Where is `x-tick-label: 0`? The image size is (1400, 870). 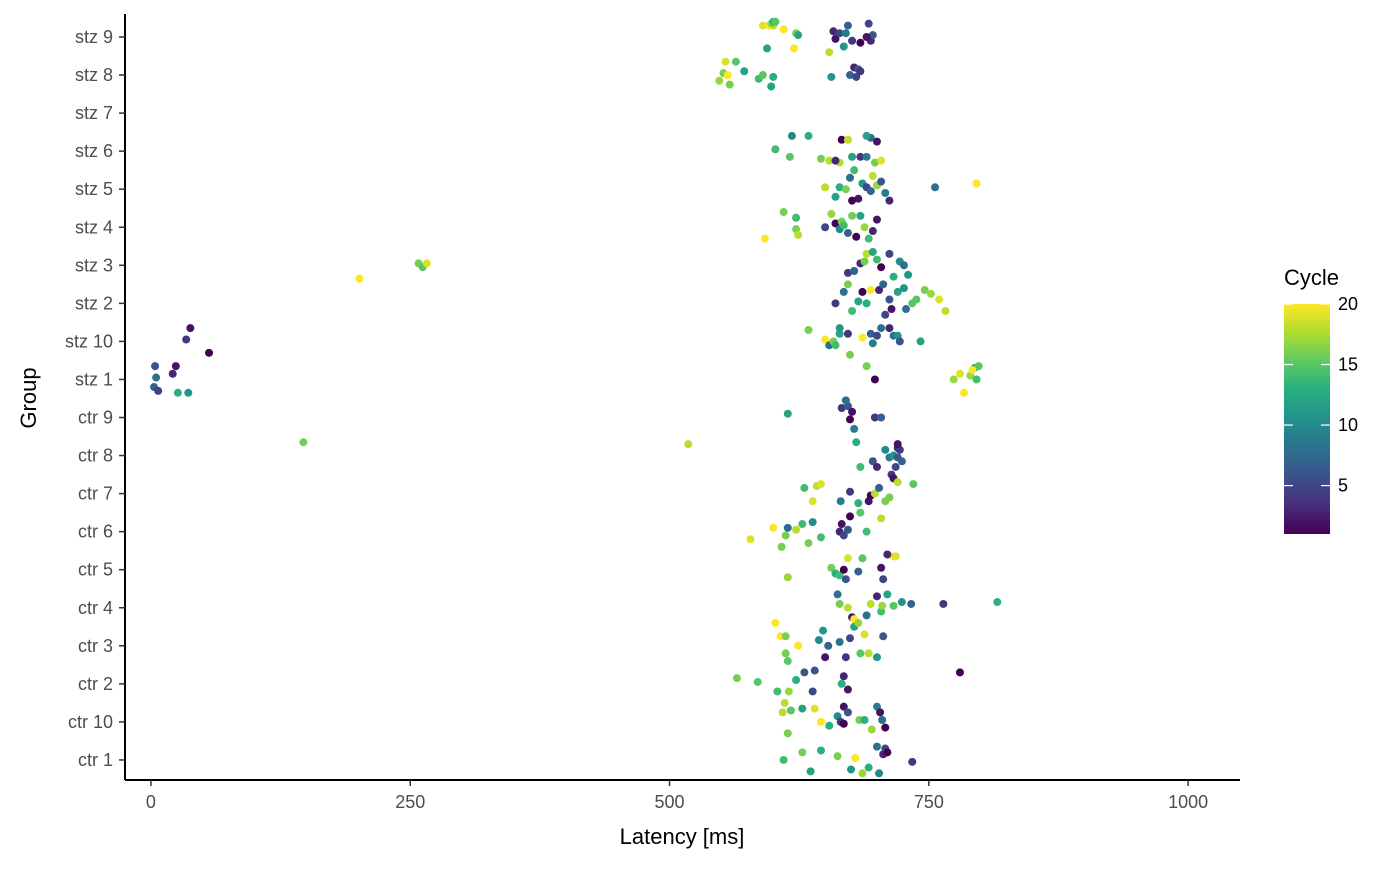
x-tick-label: 0 is located at coordinates (151, 802).